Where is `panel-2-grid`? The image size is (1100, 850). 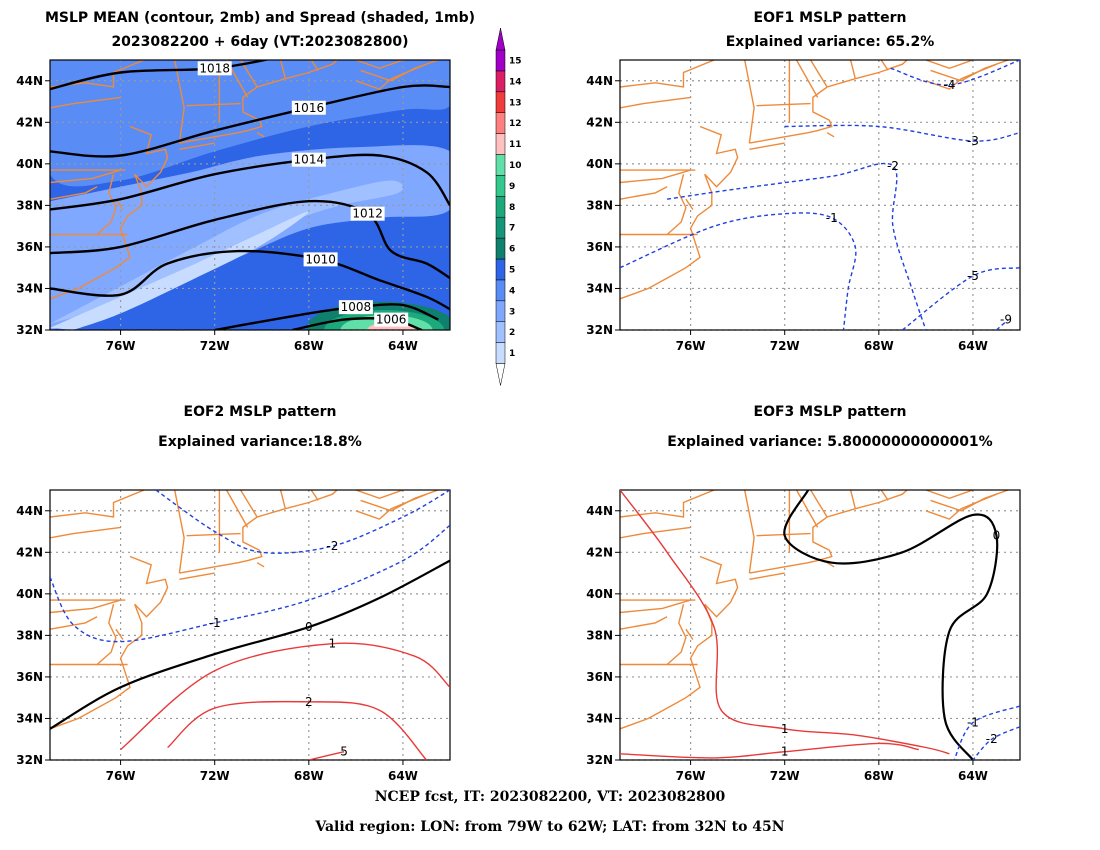
panel-2-grid is located at coordinates (250, 625).